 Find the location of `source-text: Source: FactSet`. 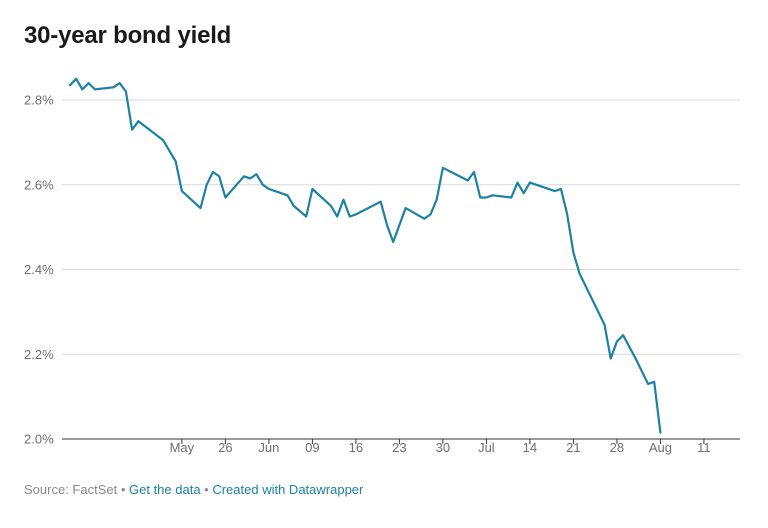

source-text: Source: FactSet is located at coordinates (71, 489).